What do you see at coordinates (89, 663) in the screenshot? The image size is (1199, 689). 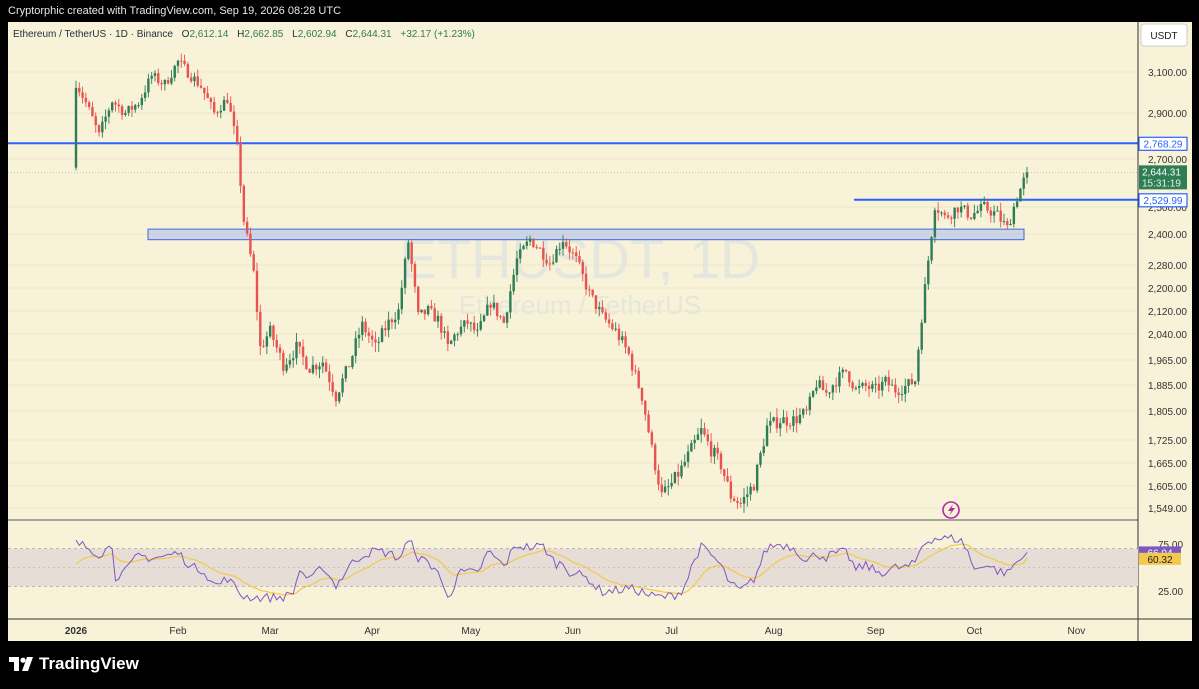 I see `tradingview-wordmark: TradingView` at bounding box center [89, 663].